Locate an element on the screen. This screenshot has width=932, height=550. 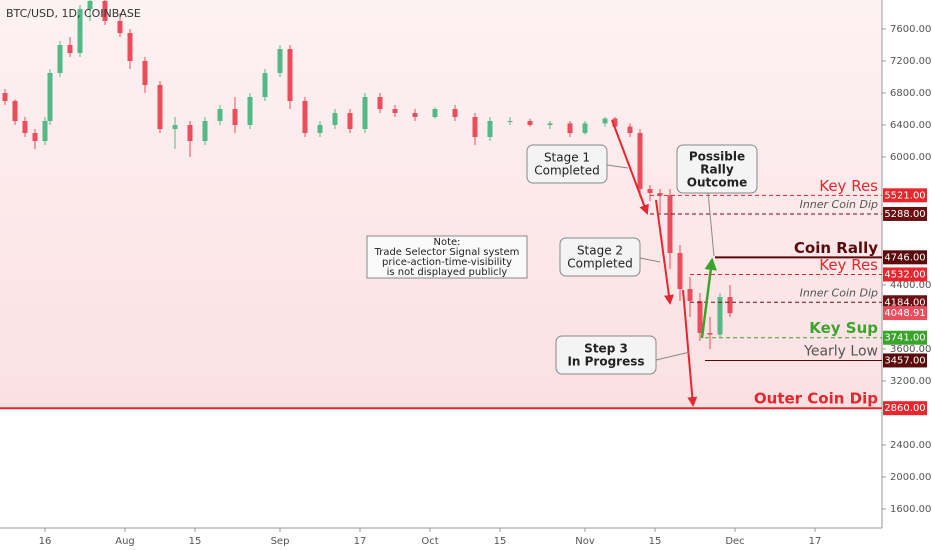
x-tick-label: 16 is located at coordinates (45, 541).